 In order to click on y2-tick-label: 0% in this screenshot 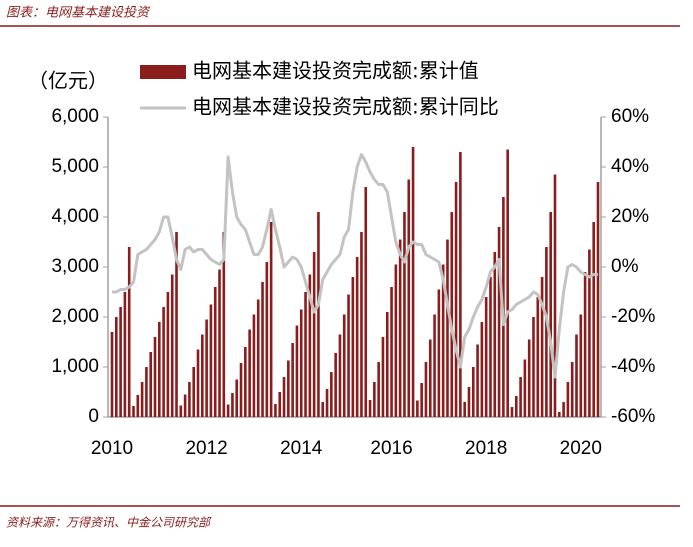, I will do `click(625, 266)`.